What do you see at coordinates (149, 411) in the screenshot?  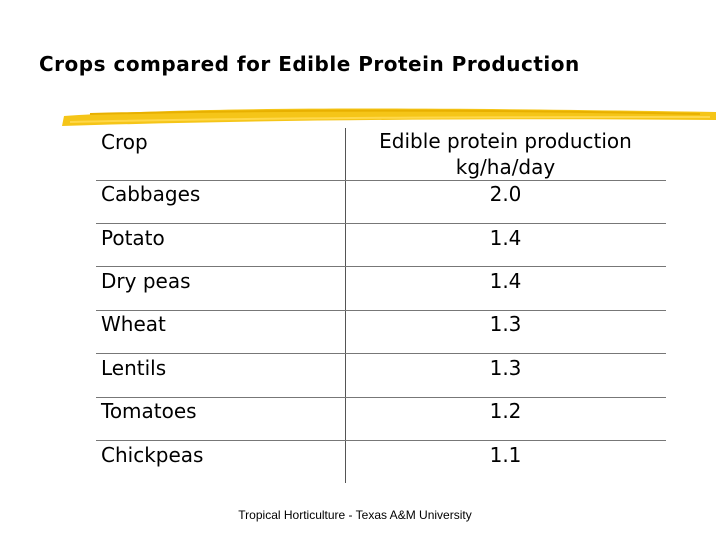 I see `table-row-crop: Tomatoes` at bounding box center [149, 411].